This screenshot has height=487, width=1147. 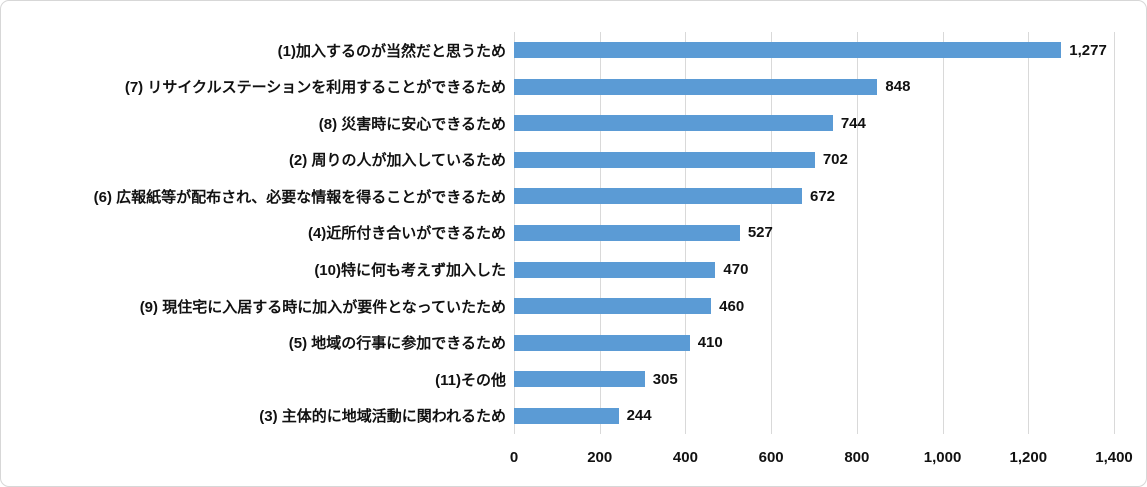 What do you see at coordinates (514, 457) in the screenshot?
I see `x-tick-label: 0` at bounding box center [514, 457].